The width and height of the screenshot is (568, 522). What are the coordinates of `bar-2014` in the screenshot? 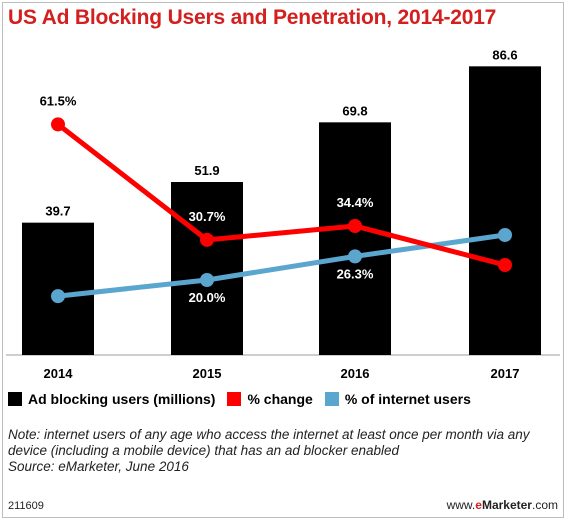 It's located at (58, 288).